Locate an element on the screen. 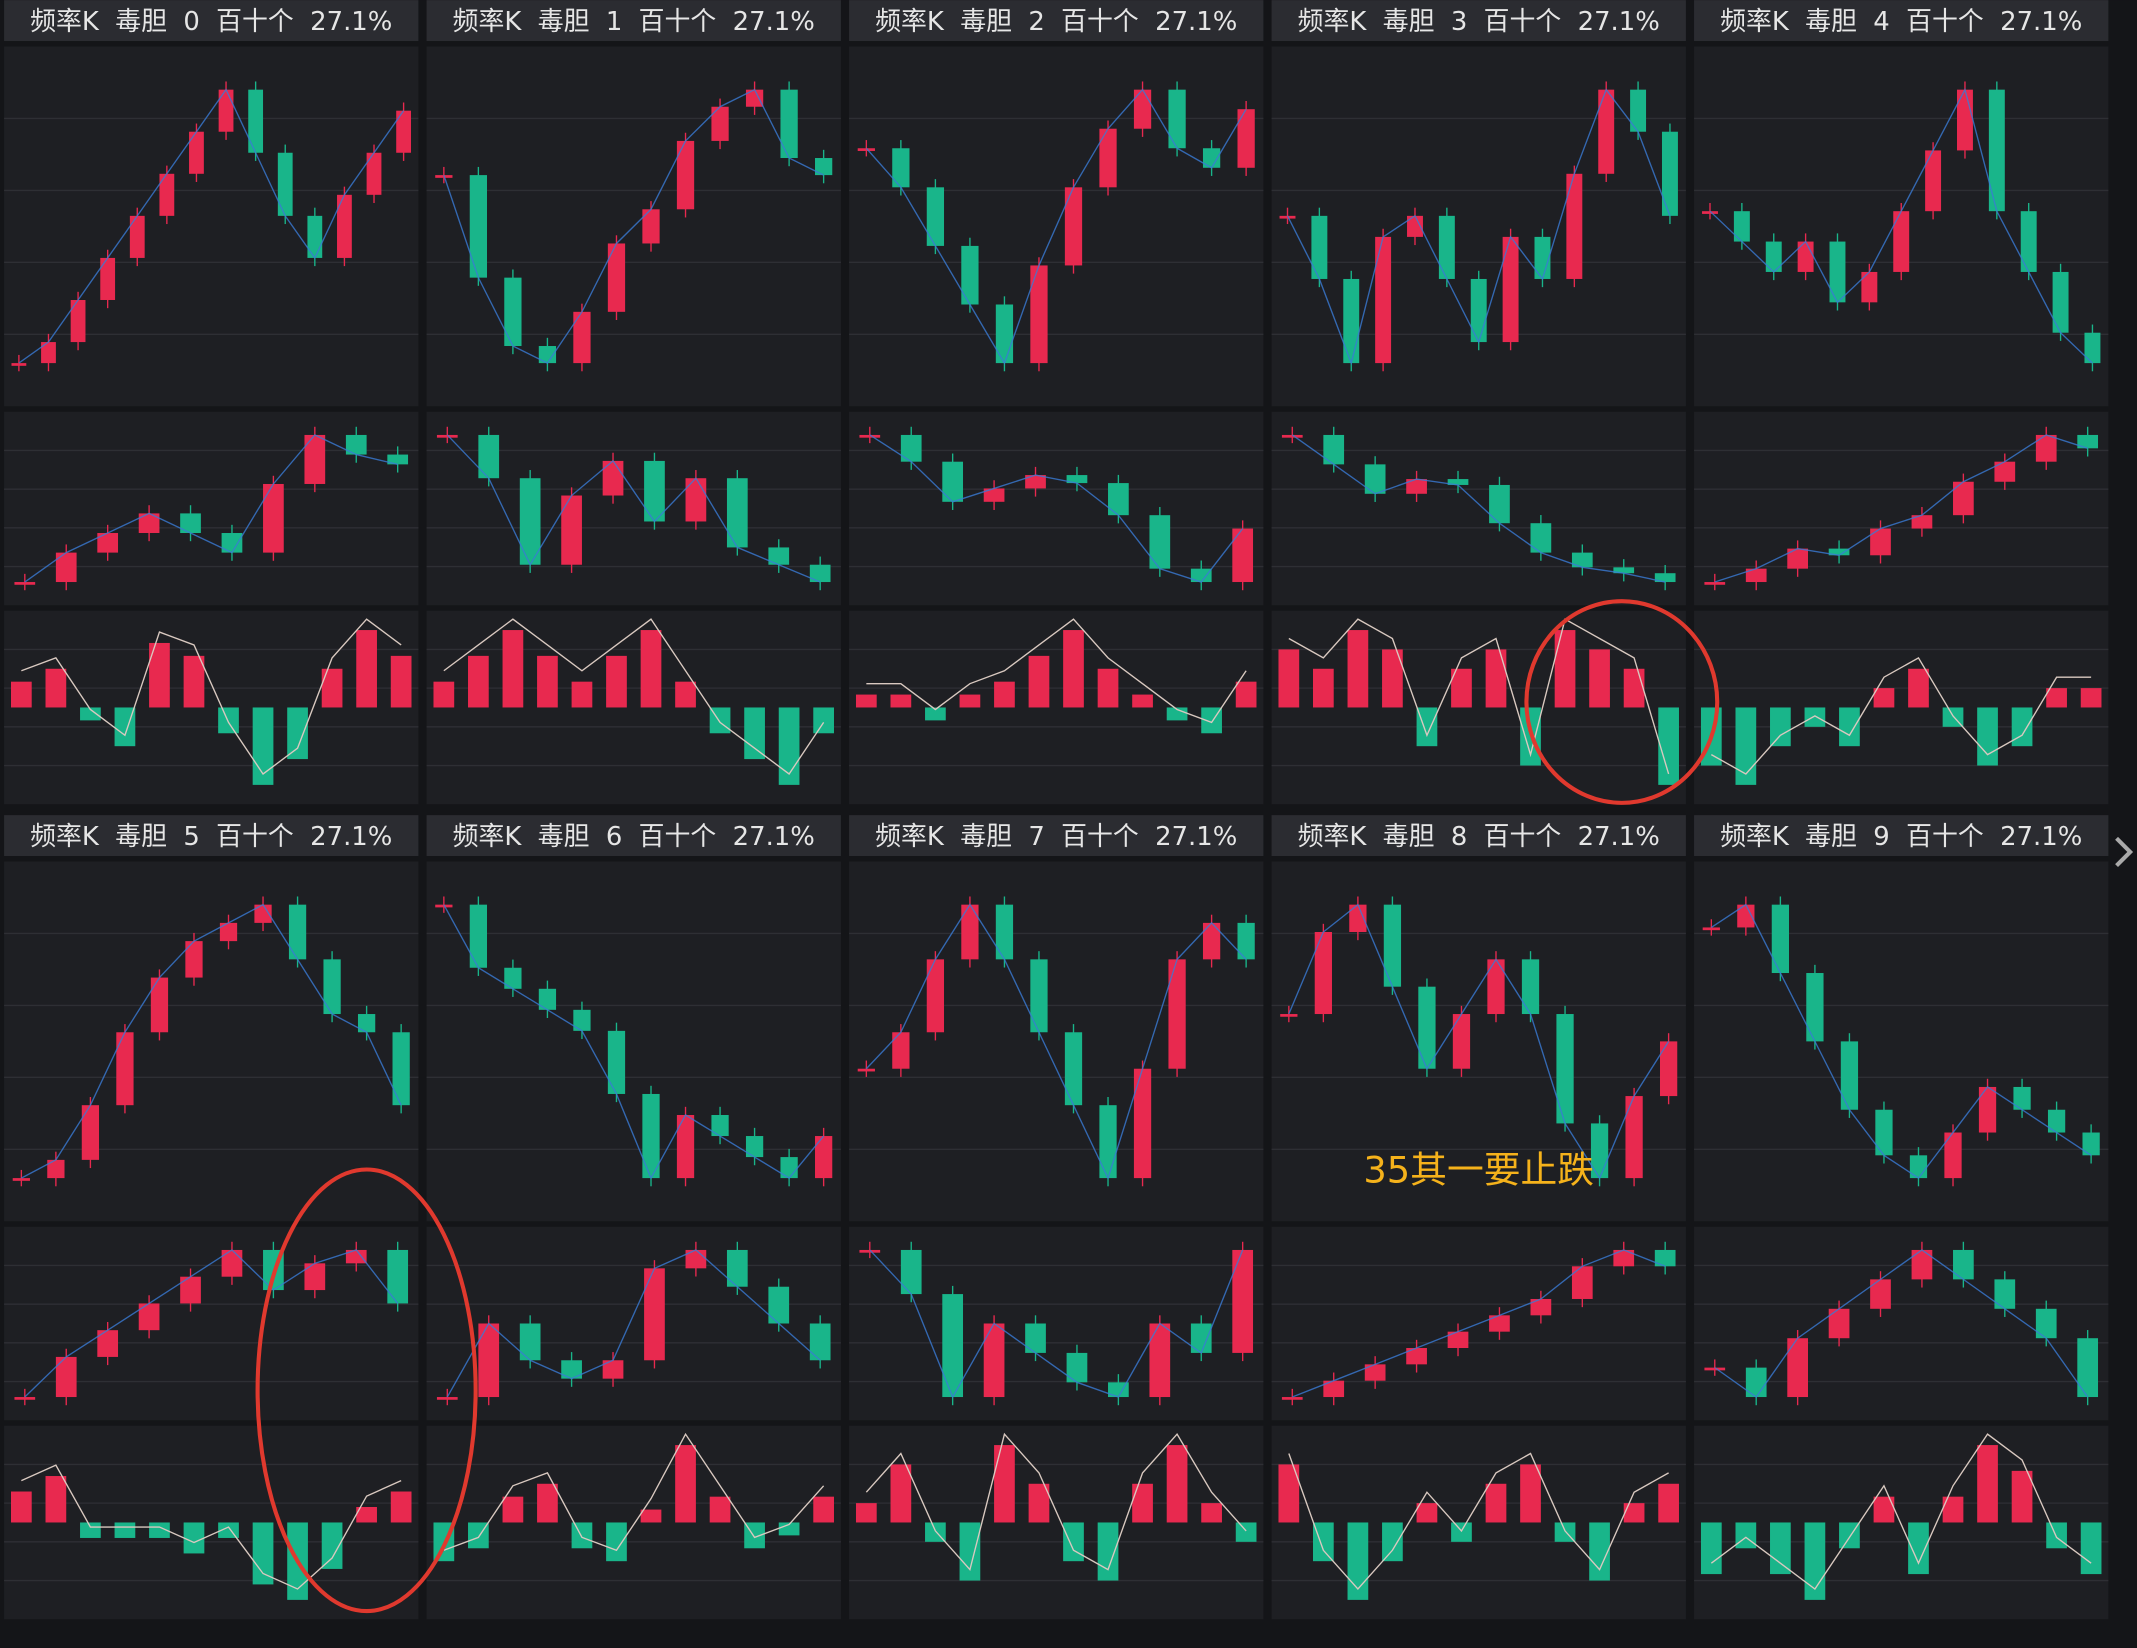 The width and height of the screenshot is (2137, 1648). next-arrow is located at coordinates (2124, 852).